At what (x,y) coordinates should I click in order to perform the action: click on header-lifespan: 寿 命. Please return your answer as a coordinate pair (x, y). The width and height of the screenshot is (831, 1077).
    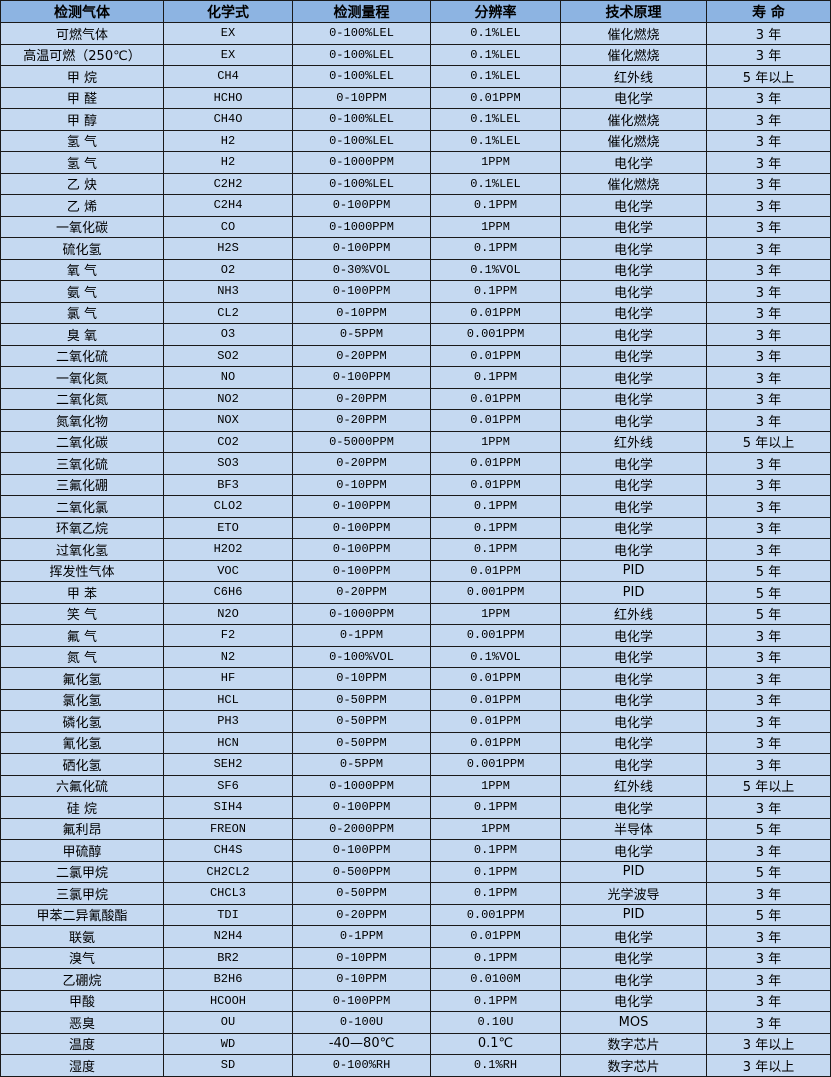
    Looking at the image, I should click on (768, 11).